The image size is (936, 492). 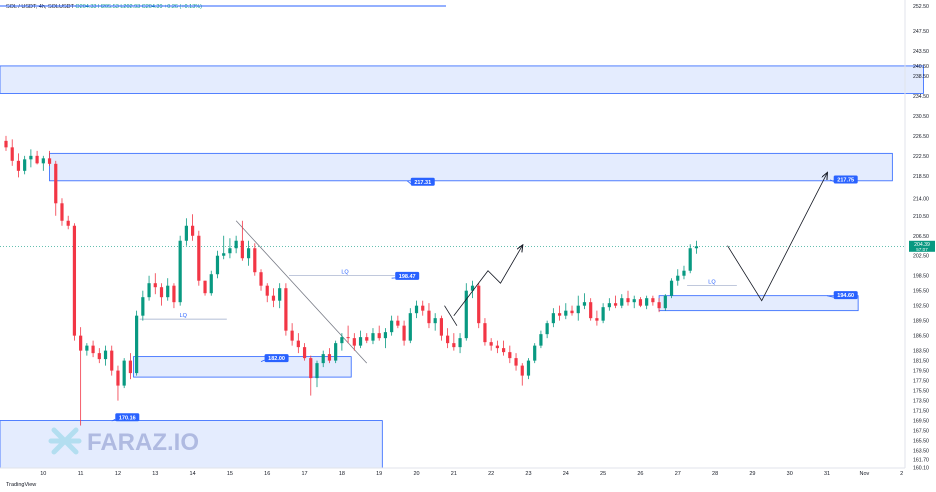 What do you see at coordinates (40, 7) in the screenshot?
I see `symbol-label: SOL / USDT, 4h, SOLUSDT` at bounding box center [40, 7].